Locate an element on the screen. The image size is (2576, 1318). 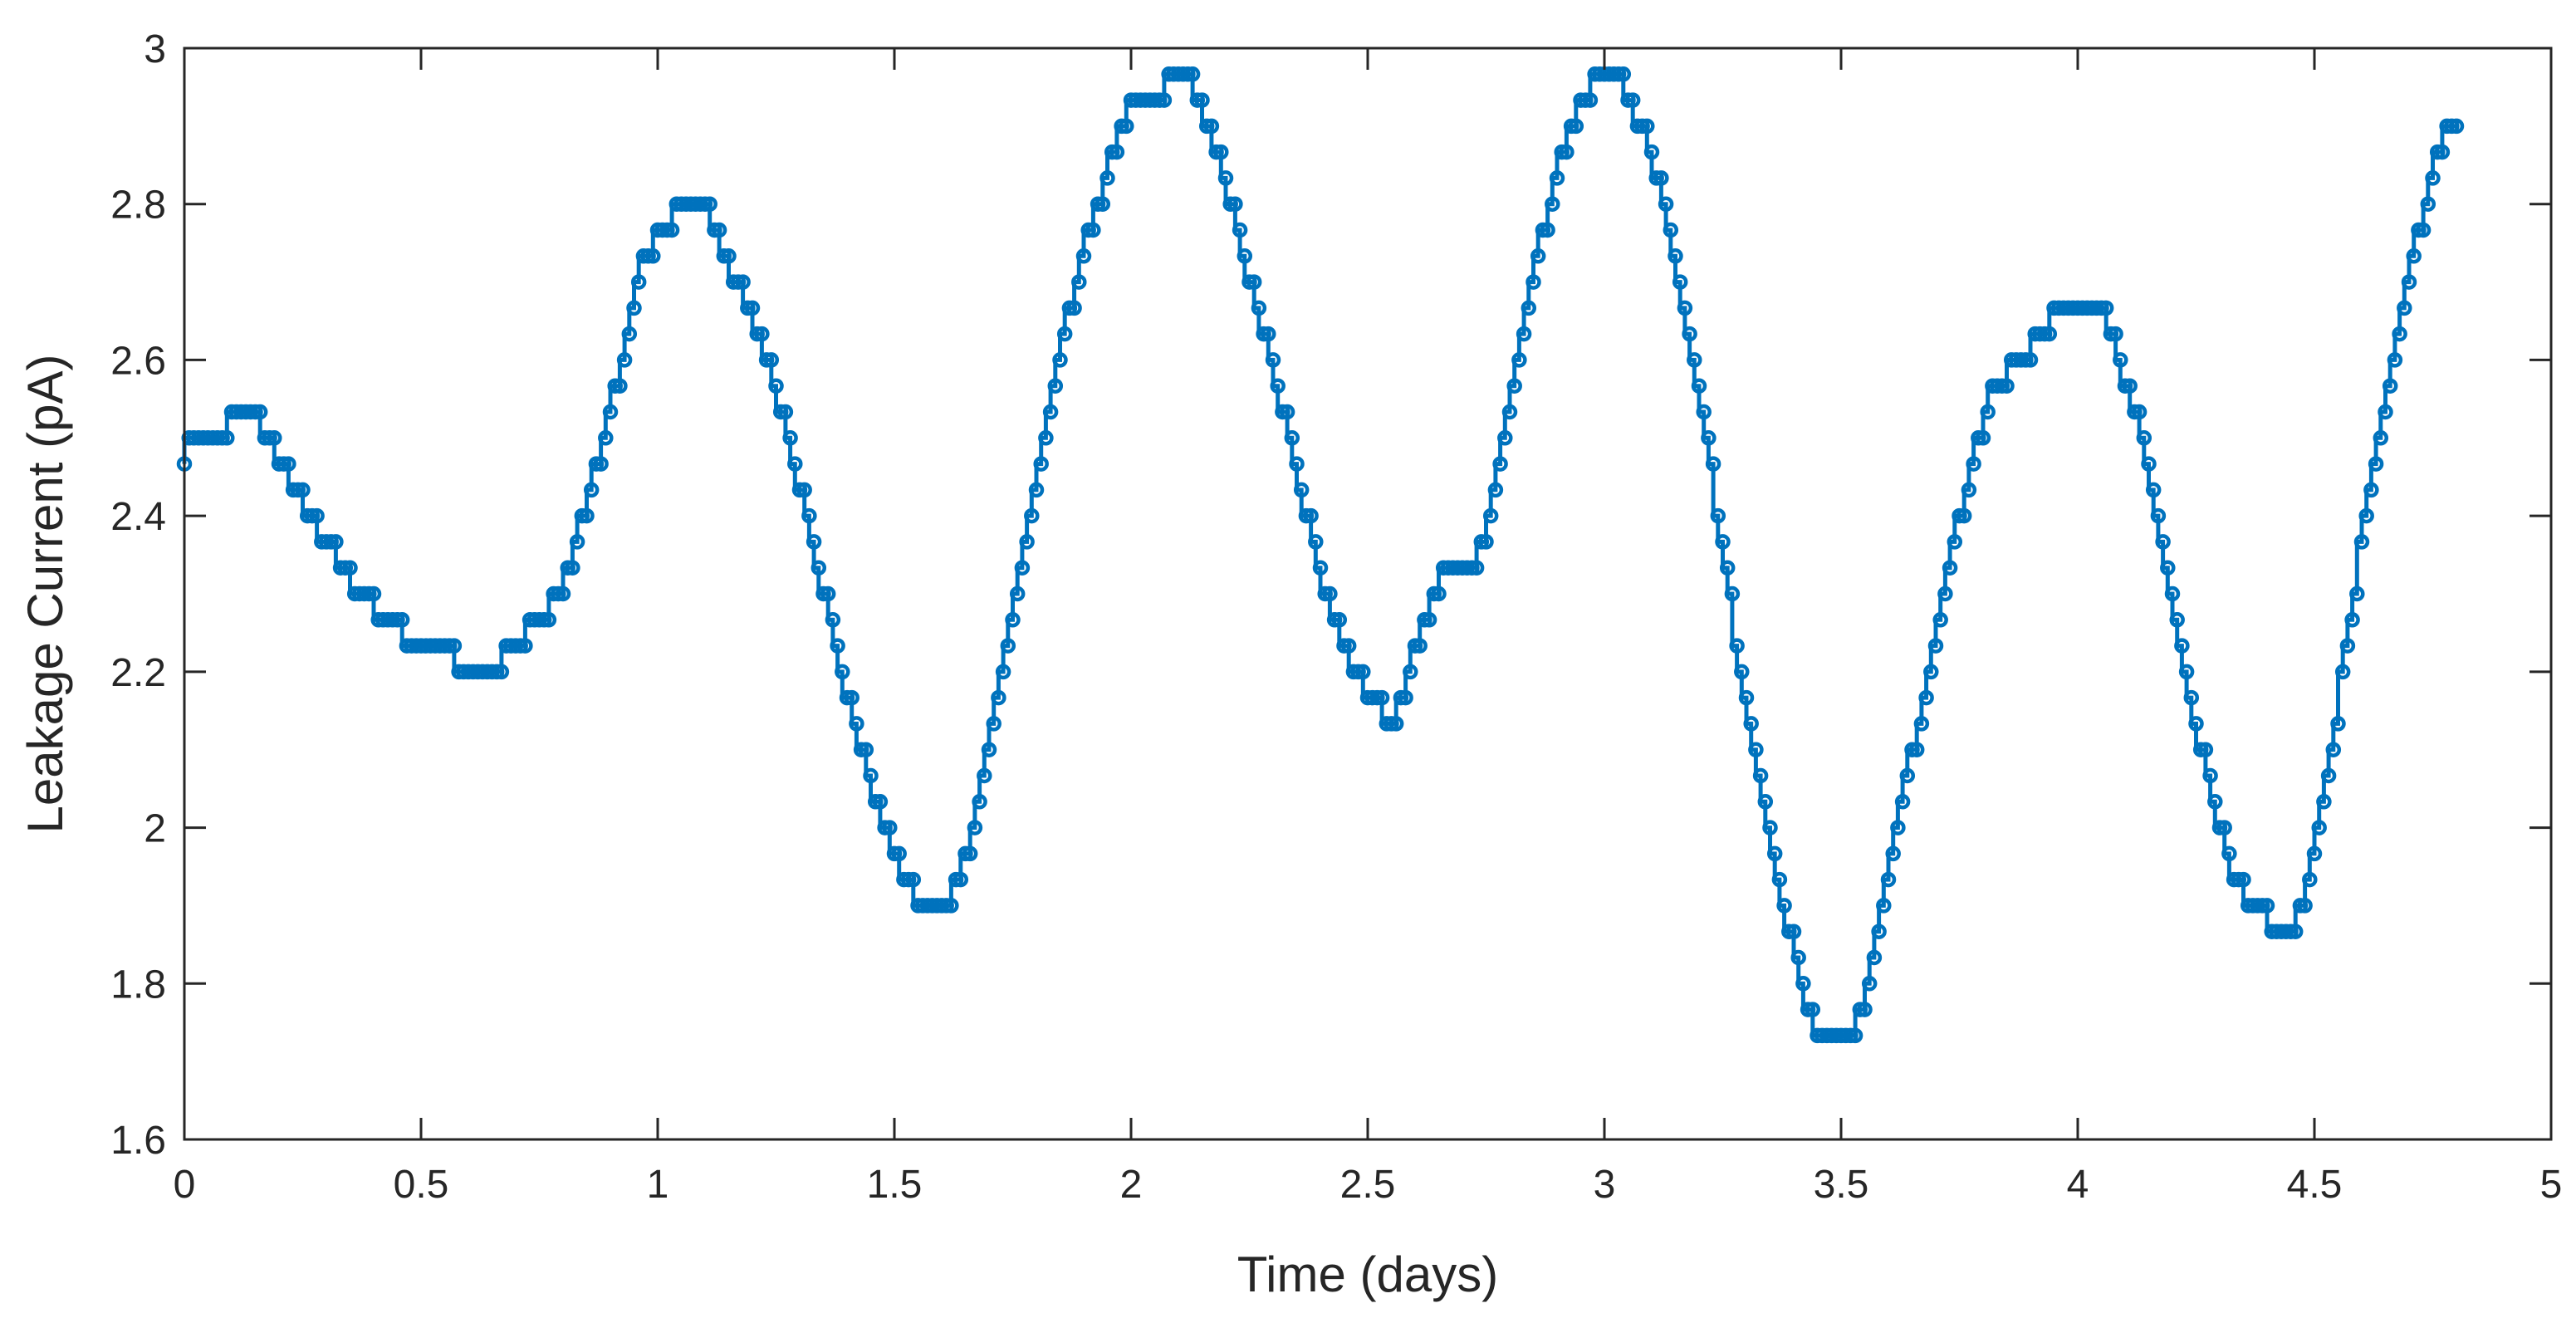
y-tick-label: 2 is located at coordinates (155, 829).